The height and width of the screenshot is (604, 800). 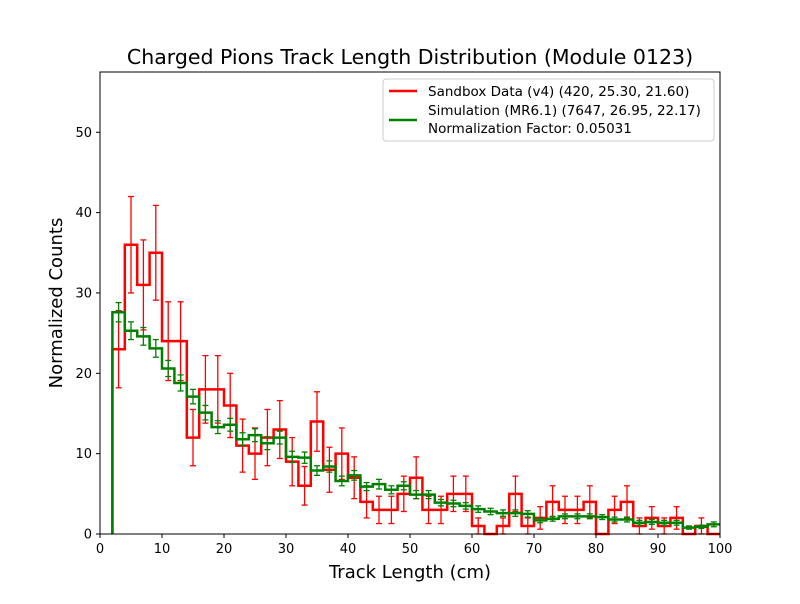 I want to click on x-tick-label: 90, so click(x=658, y=549).